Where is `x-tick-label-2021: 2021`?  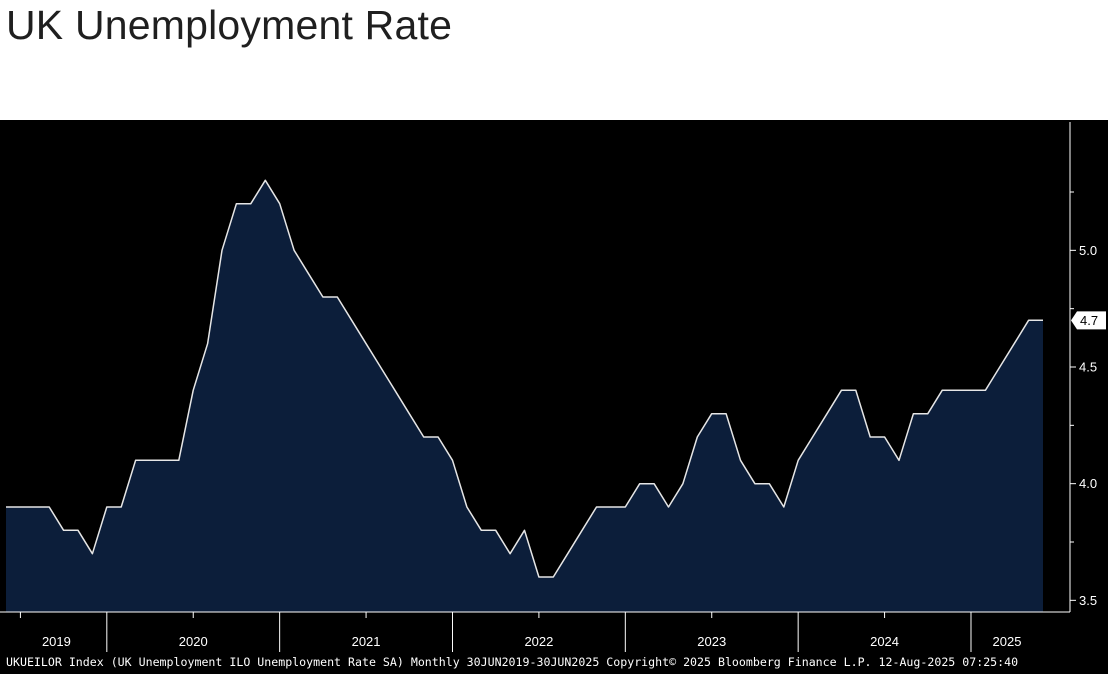
x-tick-label-2021: 2021 is located at coordinates (366, 641).